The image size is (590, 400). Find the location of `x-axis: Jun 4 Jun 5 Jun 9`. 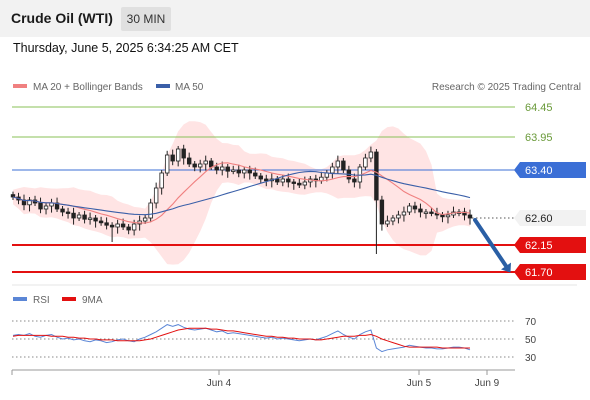

x-axis: Jun 4 Jun 5 Jun 9 is located at coordinates (353, 379).